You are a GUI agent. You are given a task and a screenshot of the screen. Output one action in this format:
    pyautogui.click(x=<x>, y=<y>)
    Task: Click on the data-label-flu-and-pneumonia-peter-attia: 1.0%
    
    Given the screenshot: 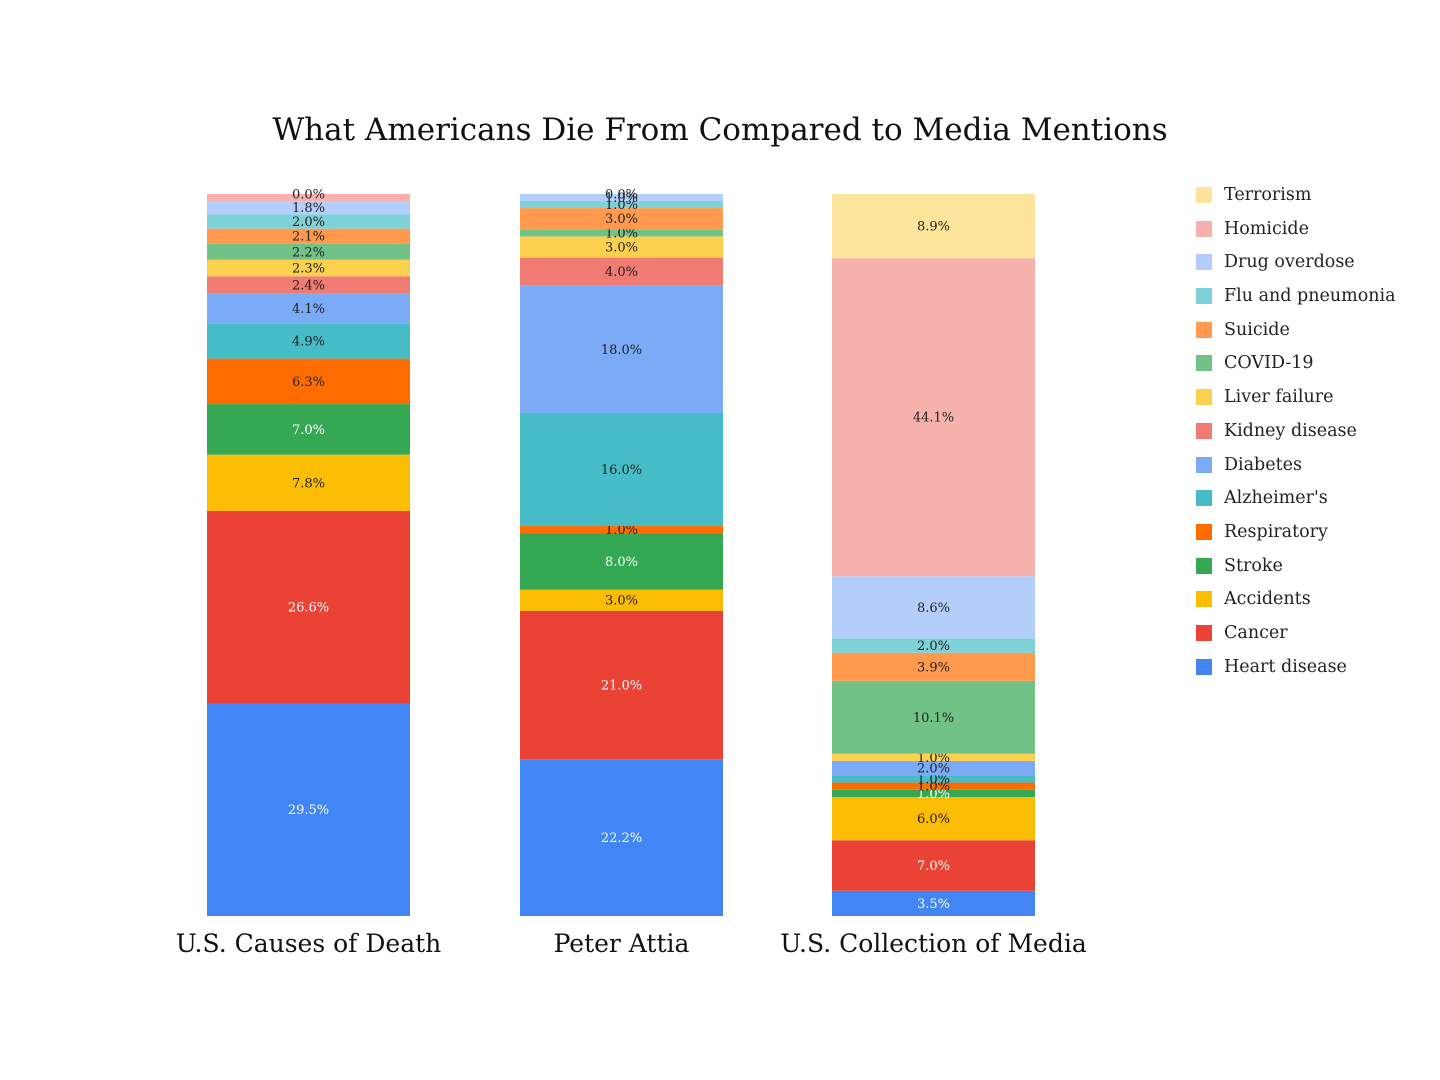 What is the action you would take?
    pyautogui.click(x=621, y=205)
    